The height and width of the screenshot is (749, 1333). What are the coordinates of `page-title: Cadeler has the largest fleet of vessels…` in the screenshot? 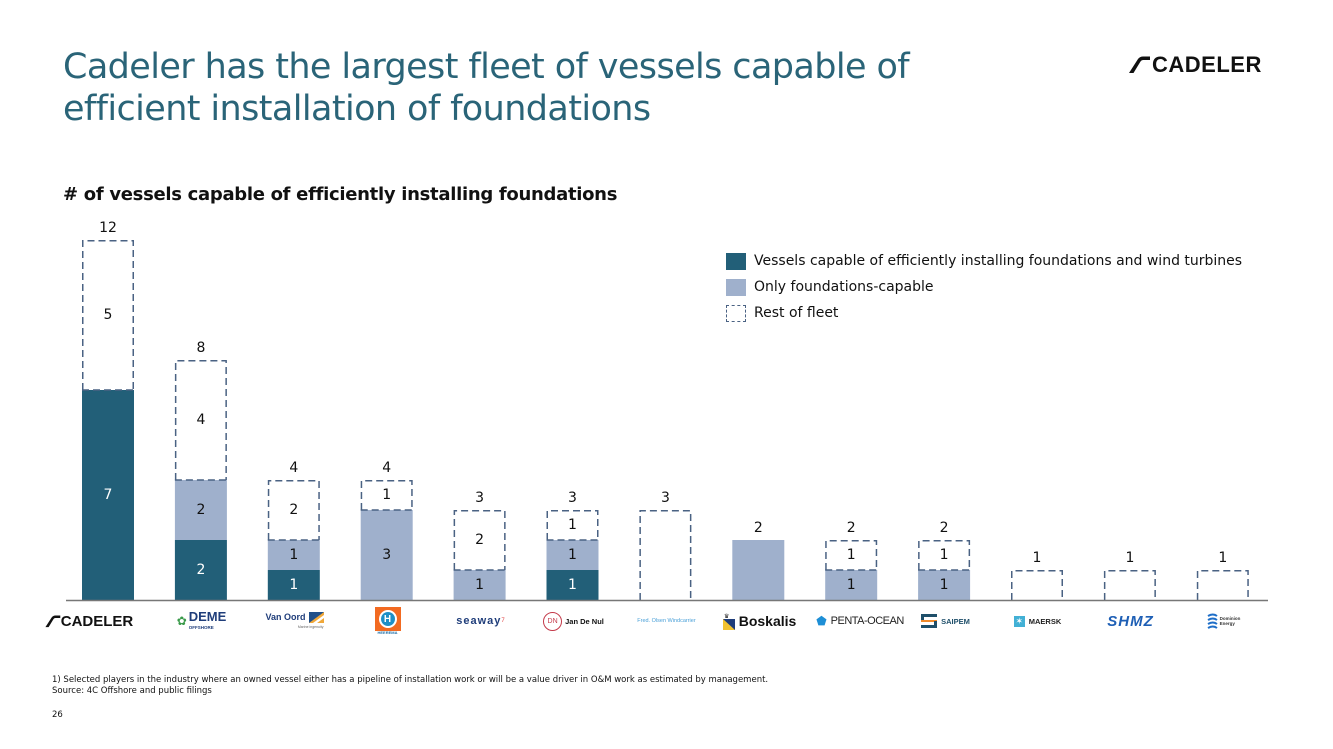 It's located at (486, 88).